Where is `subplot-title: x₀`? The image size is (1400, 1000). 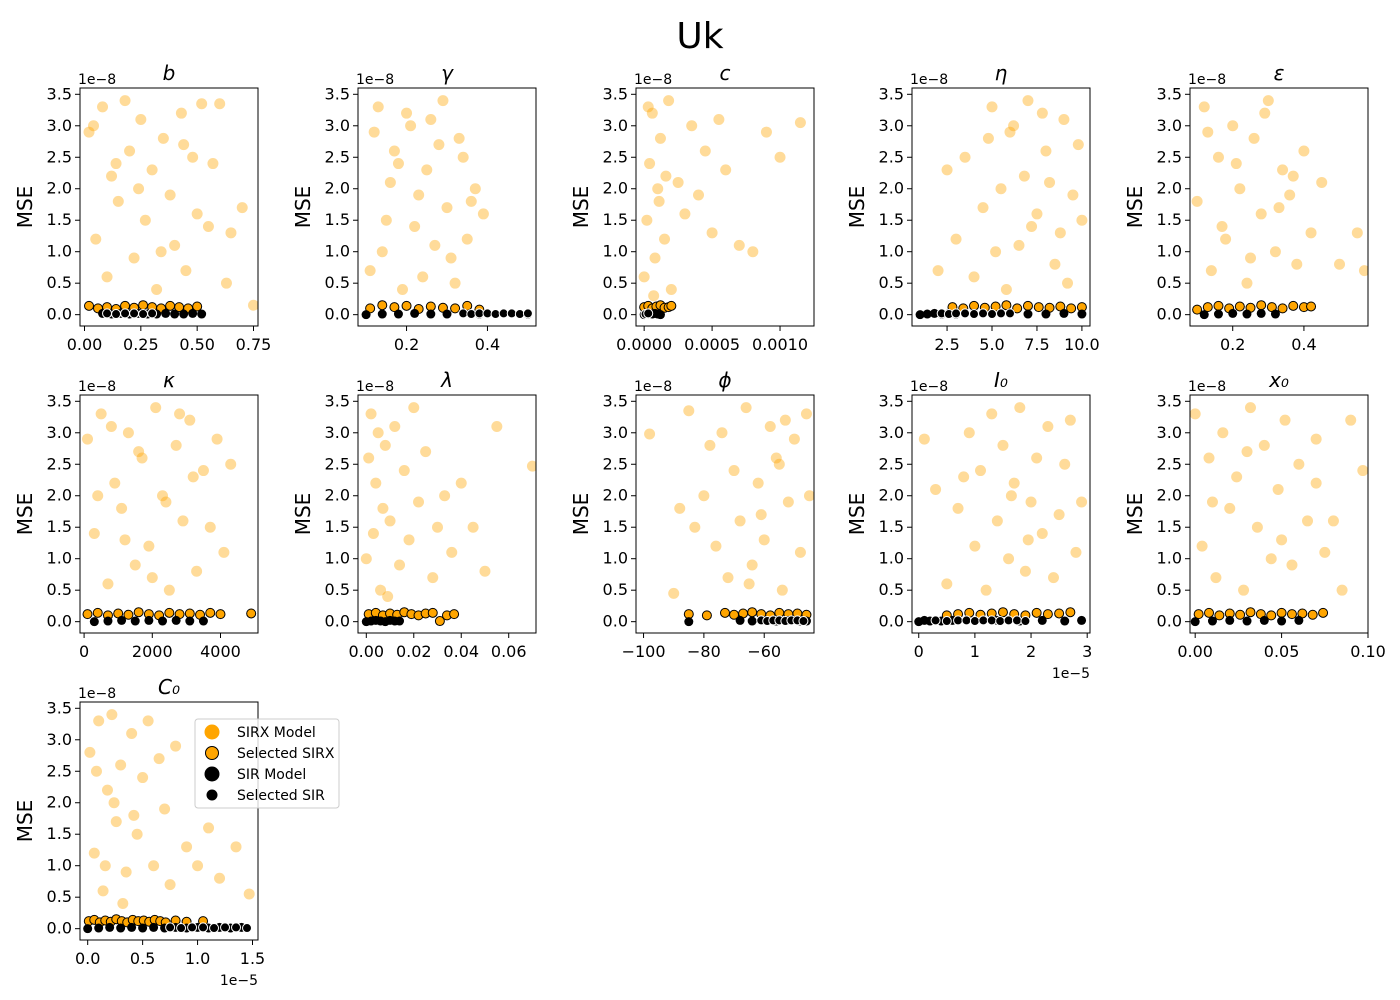 subplot-title: x₀ is located at coordinates (1278, 380).